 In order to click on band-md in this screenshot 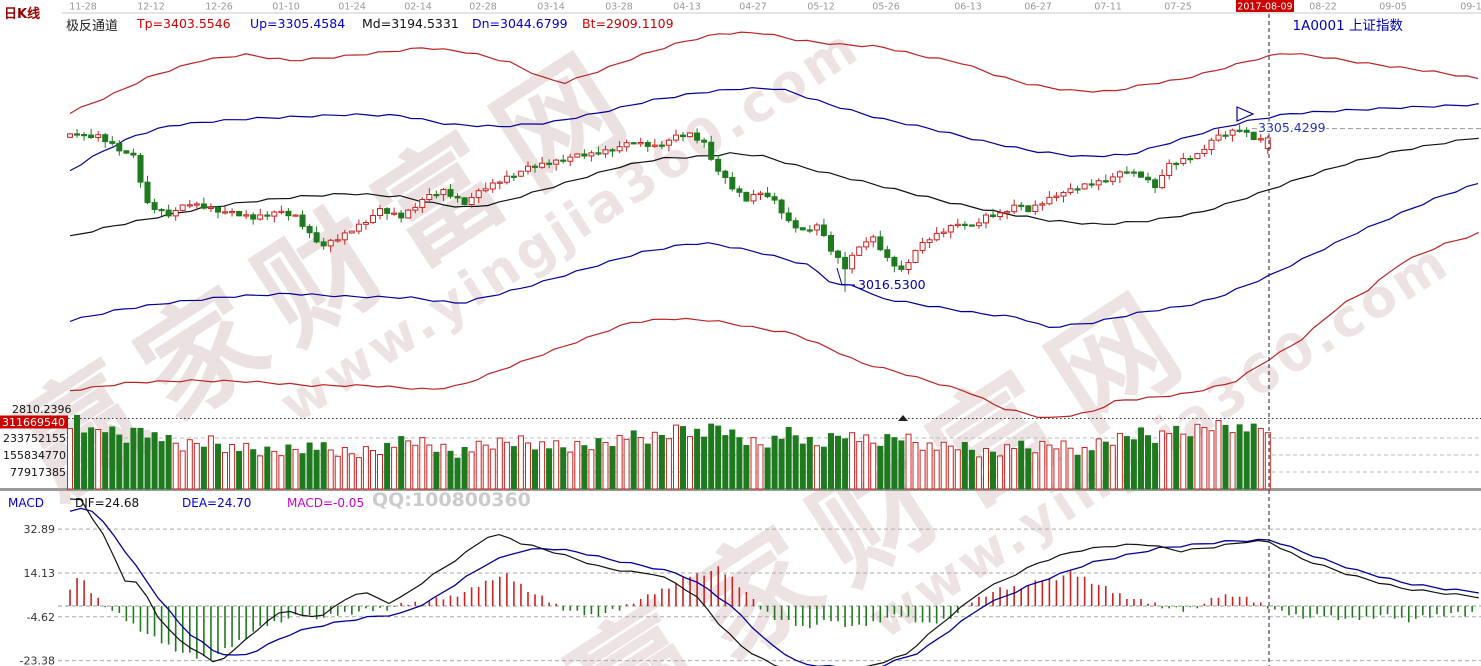, I will do `click(774, 187)`.